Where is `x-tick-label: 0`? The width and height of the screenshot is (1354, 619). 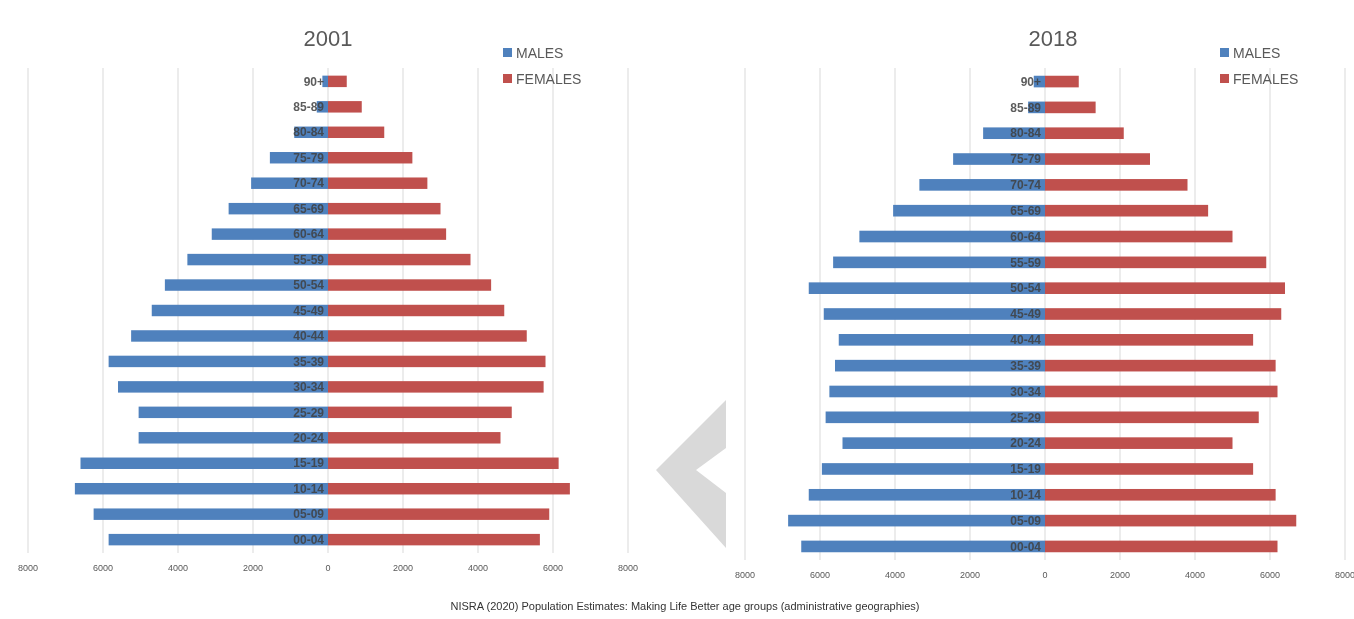 x-tick-label: 0 is located at coordinates (328, 568).